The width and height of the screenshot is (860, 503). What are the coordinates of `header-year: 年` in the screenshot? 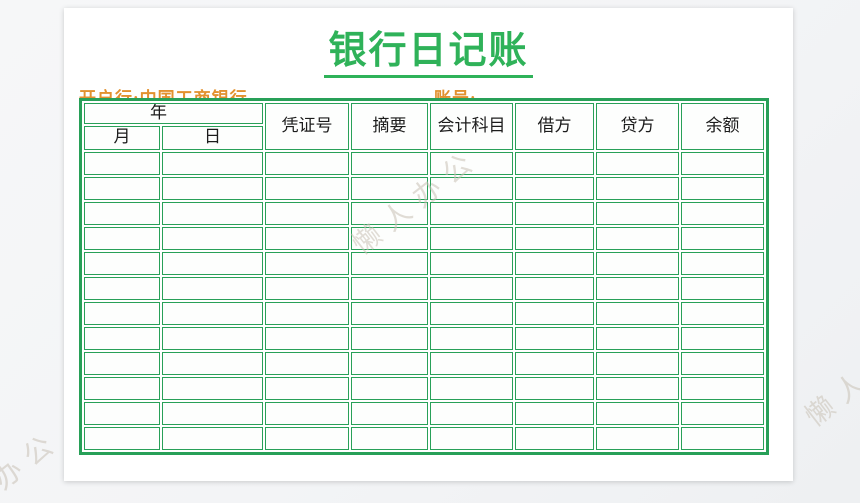 It's located at (173, 113).